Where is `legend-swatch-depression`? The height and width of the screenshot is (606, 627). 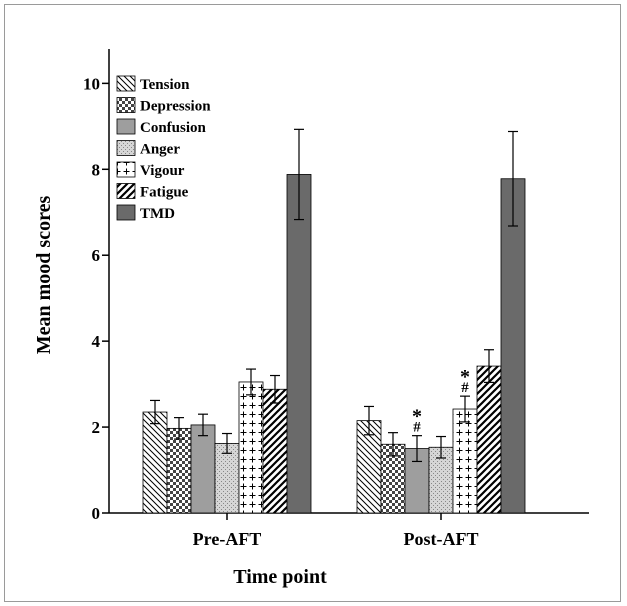 legend-swatch-depression is located at coordinates (126, 105).